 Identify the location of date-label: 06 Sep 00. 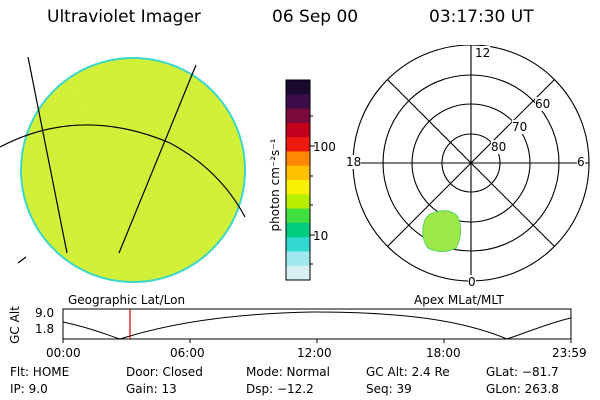
(315, 17).